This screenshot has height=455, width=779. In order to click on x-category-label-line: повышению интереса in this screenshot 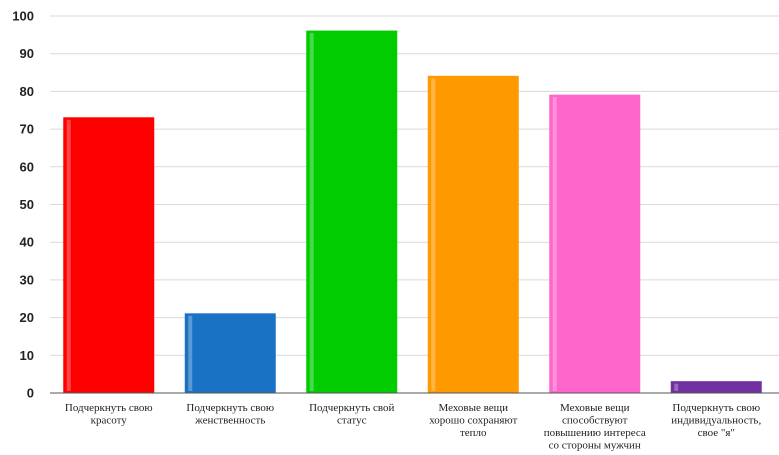, I will do `click(595, 433)`.